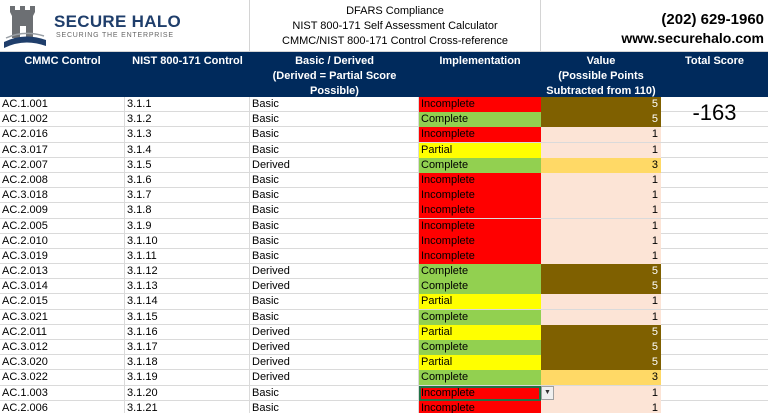  What do you see at coordinates (62, 61) in the screenshot?
I see `header-cmmc-control: CMMC Control` at bounding box center [62, 61].